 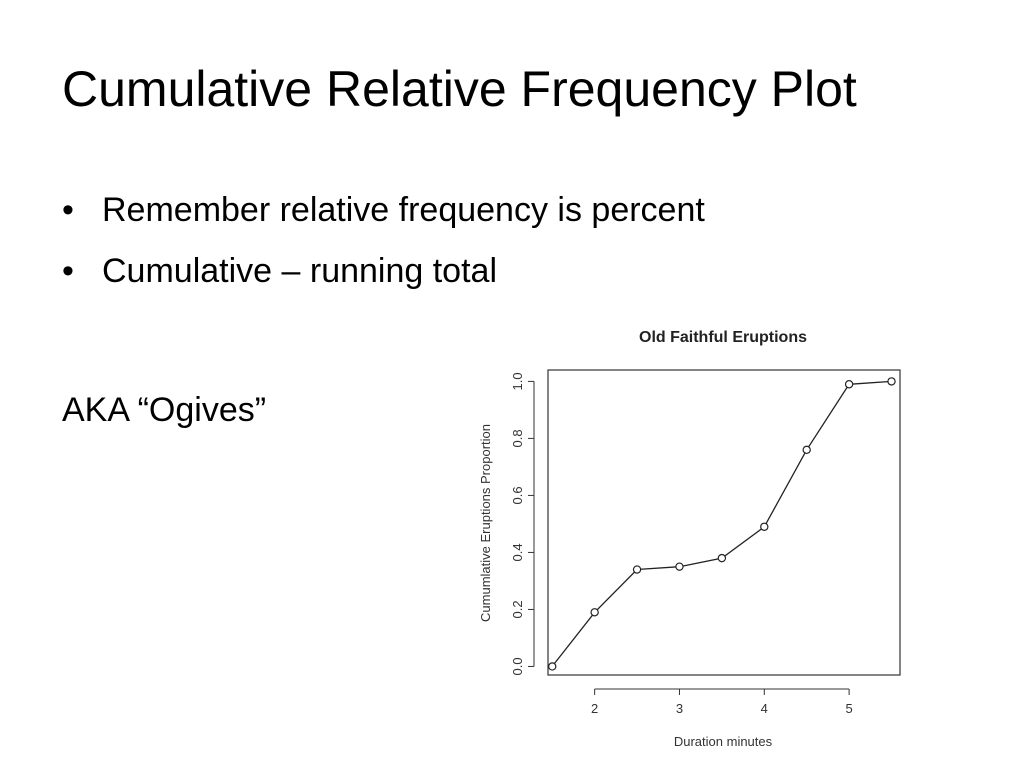 I want to click on x-tick-label: 4, so click(x=764, y=708).